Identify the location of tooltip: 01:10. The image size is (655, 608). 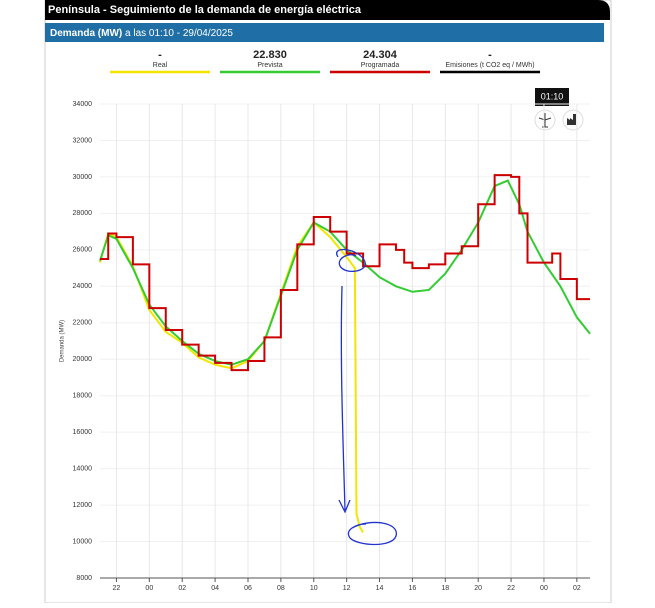
(552, 96).